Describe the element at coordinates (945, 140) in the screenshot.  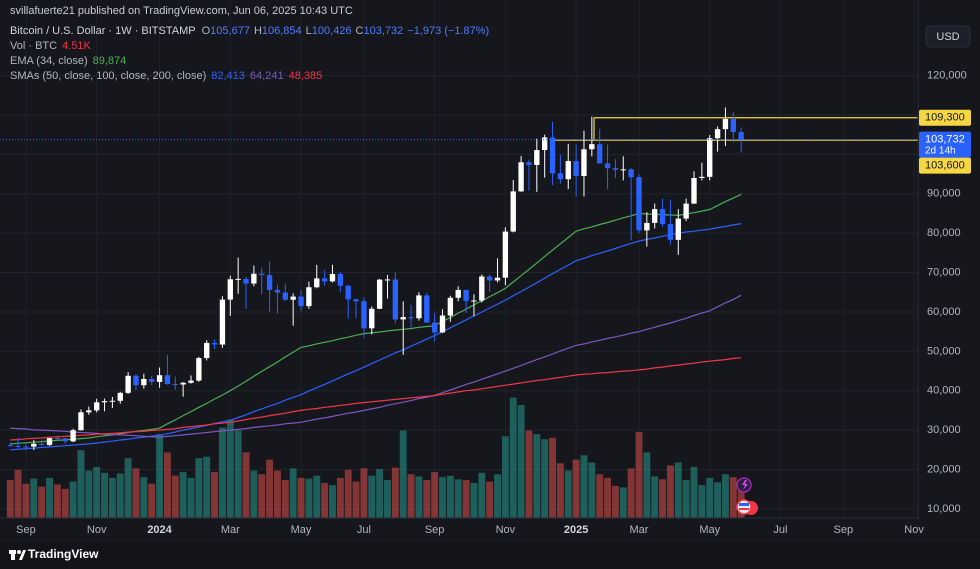
I see `price-tag-label: 103,732` at that location.